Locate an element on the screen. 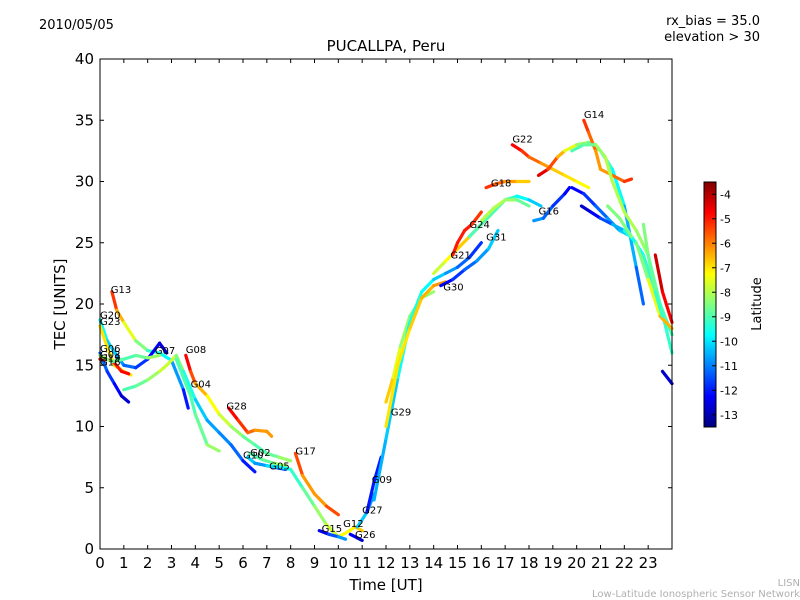  chart-title: PUCALLPA, Peru is located at coordinates (386, 46).